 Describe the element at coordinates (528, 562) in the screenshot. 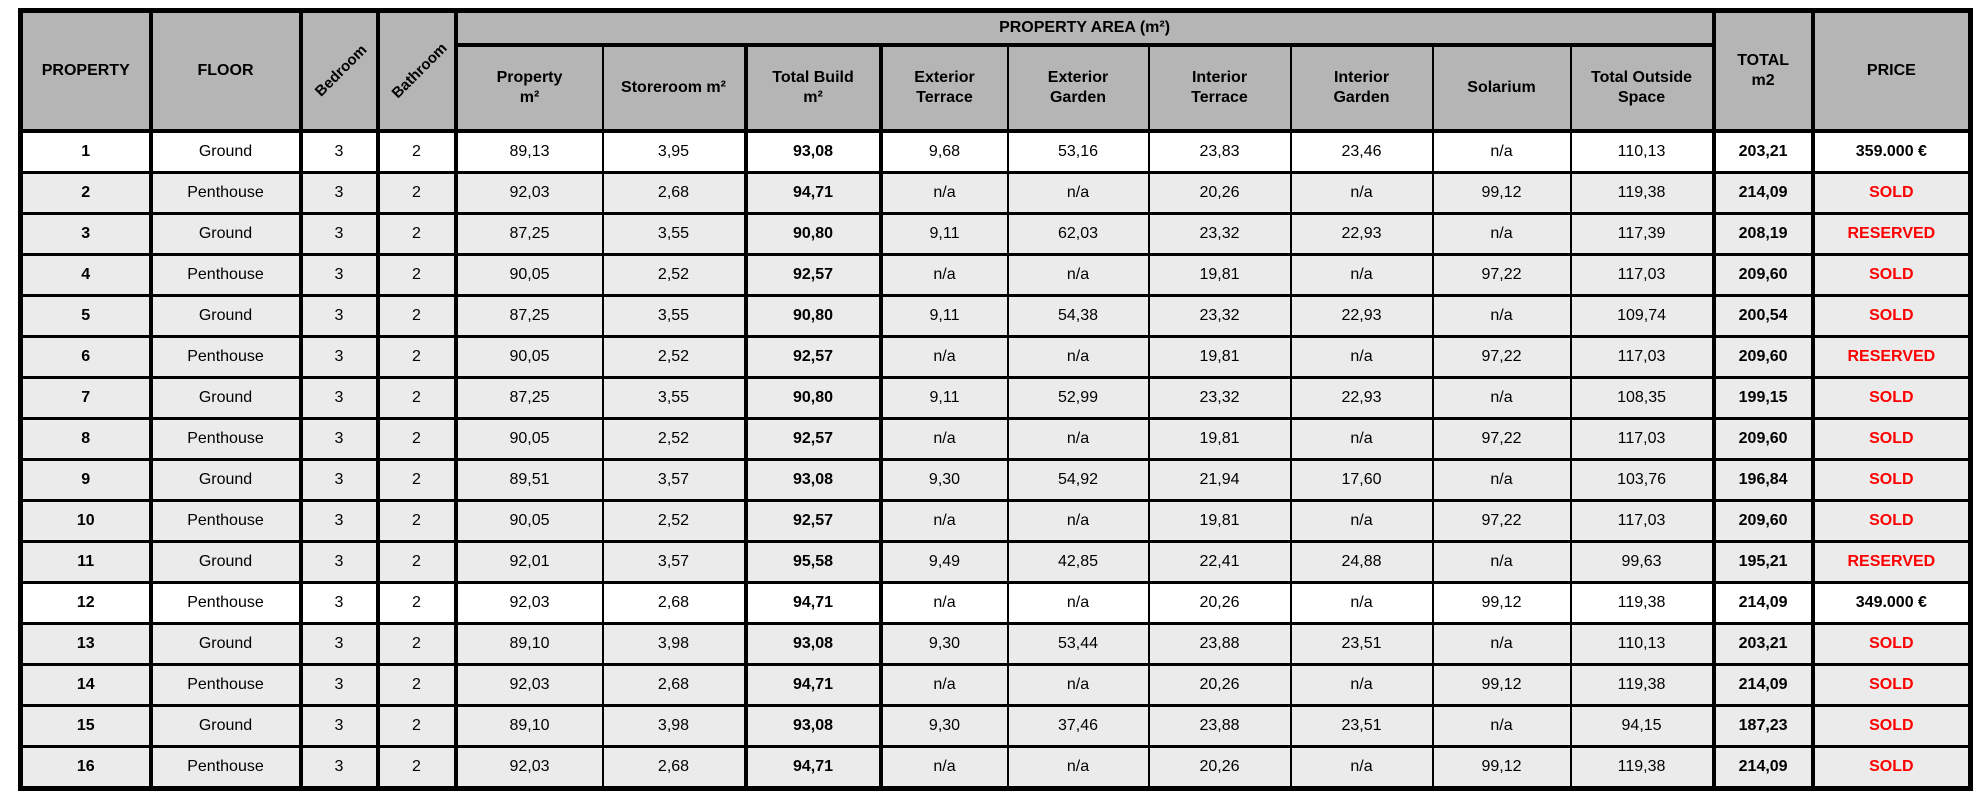

I see `cell-property-m2: 92,01` at that location.